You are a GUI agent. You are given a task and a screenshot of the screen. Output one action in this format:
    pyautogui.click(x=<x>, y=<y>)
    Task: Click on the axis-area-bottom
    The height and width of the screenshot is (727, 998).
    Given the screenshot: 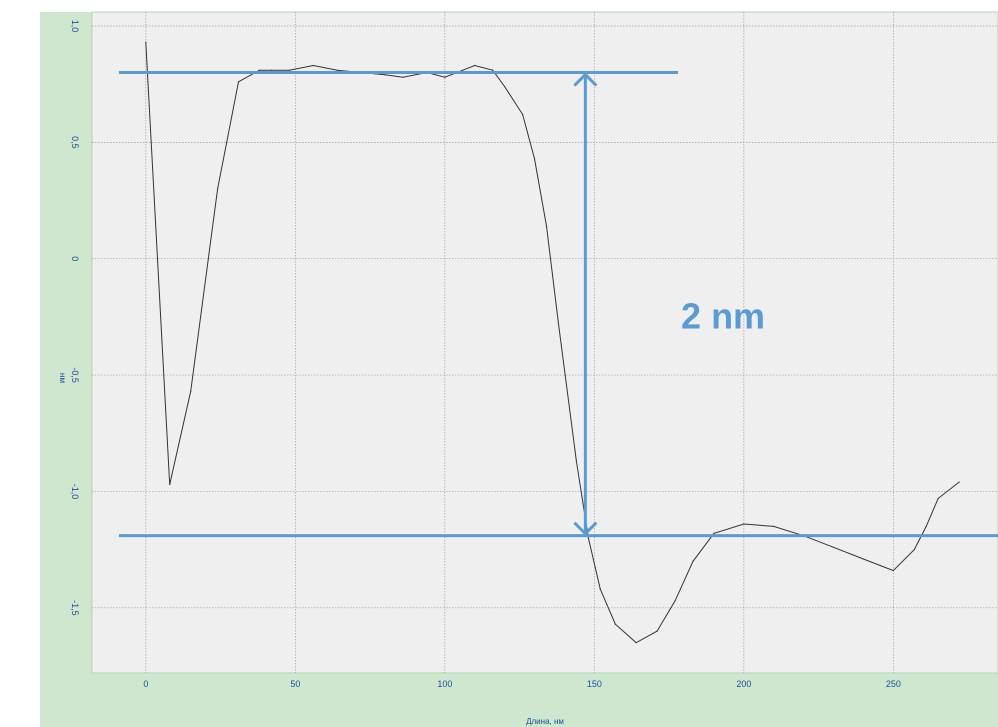 What is the action you would take?
    pyautogui.click(x=519, y=700)
    